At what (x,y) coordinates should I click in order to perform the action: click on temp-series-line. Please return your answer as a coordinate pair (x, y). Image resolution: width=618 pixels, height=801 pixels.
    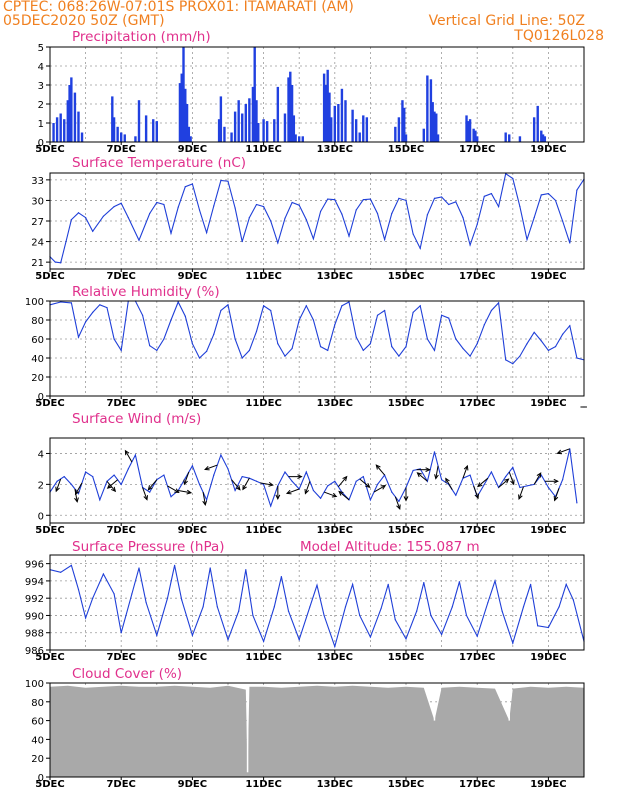
    Looking at the image, I should click on (317, 218).